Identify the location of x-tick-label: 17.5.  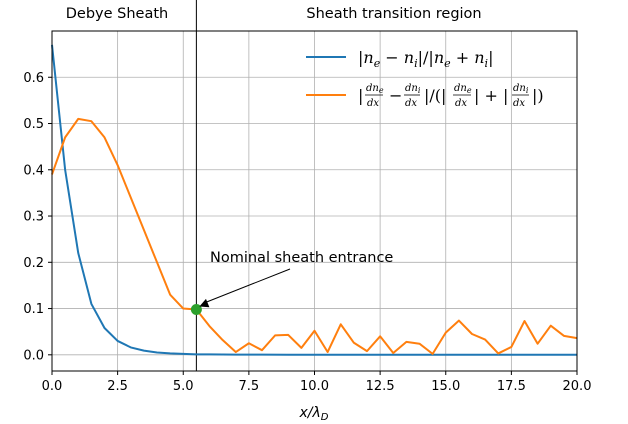
(511, 386).